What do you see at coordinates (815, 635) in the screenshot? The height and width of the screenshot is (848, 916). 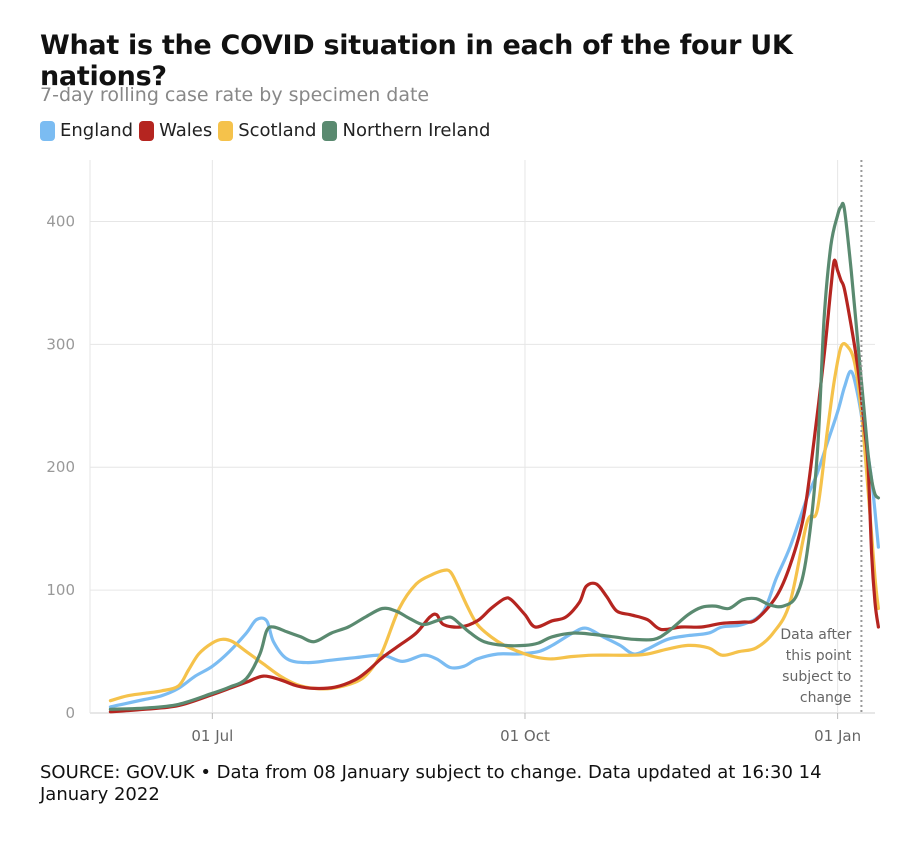 I see `annotation-line-0: Data after` at bounding box center [815, 635].